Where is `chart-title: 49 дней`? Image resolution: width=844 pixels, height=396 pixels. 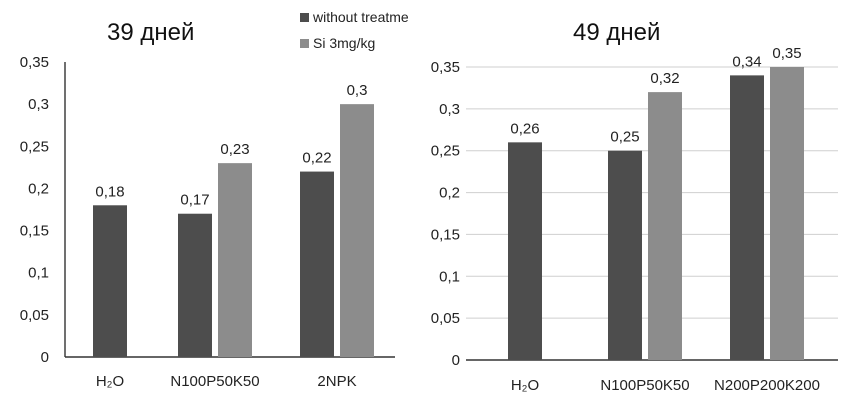
chart-title: 49 дней is located at coordinates (616, 32).